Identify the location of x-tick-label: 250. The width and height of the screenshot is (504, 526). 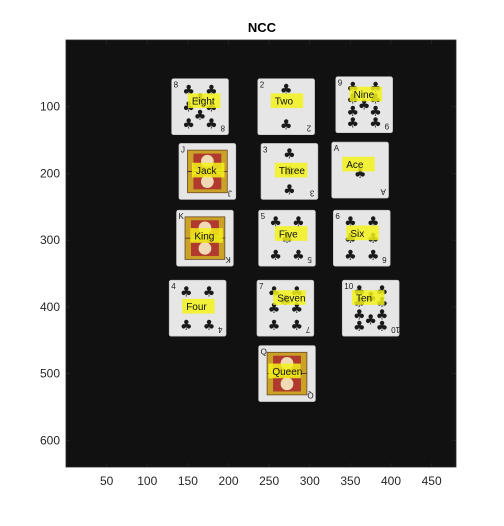
(269, 481).